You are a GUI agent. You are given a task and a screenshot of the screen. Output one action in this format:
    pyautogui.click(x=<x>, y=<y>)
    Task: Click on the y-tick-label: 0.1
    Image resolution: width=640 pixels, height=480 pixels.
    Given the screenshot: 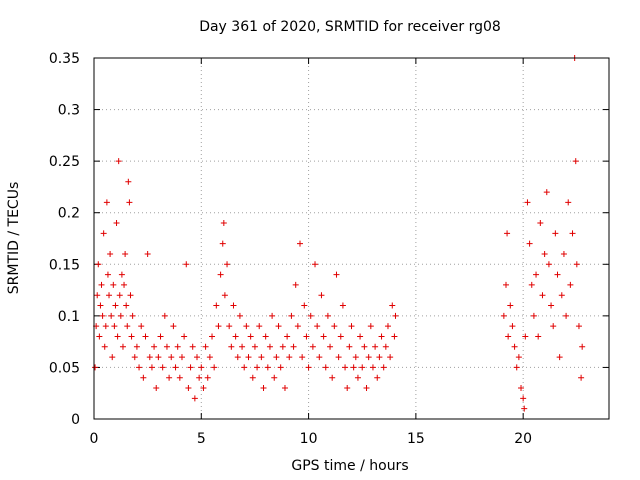 What is the action you would take?
    pyautogui.click(x=69, y=317)
    